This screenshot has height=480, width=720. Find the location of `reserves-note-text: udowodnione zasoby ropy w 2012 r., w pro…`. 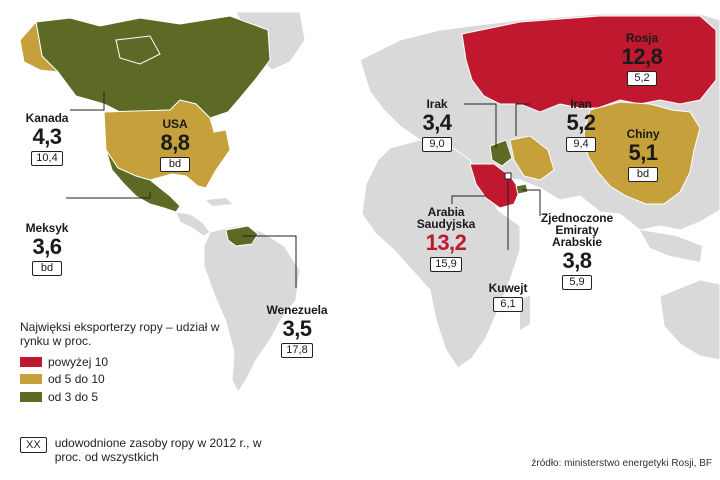

reserves-note-text: udowodnione zasoby ropy w 2012 r., w pro… is located at coordinates (158, 450).